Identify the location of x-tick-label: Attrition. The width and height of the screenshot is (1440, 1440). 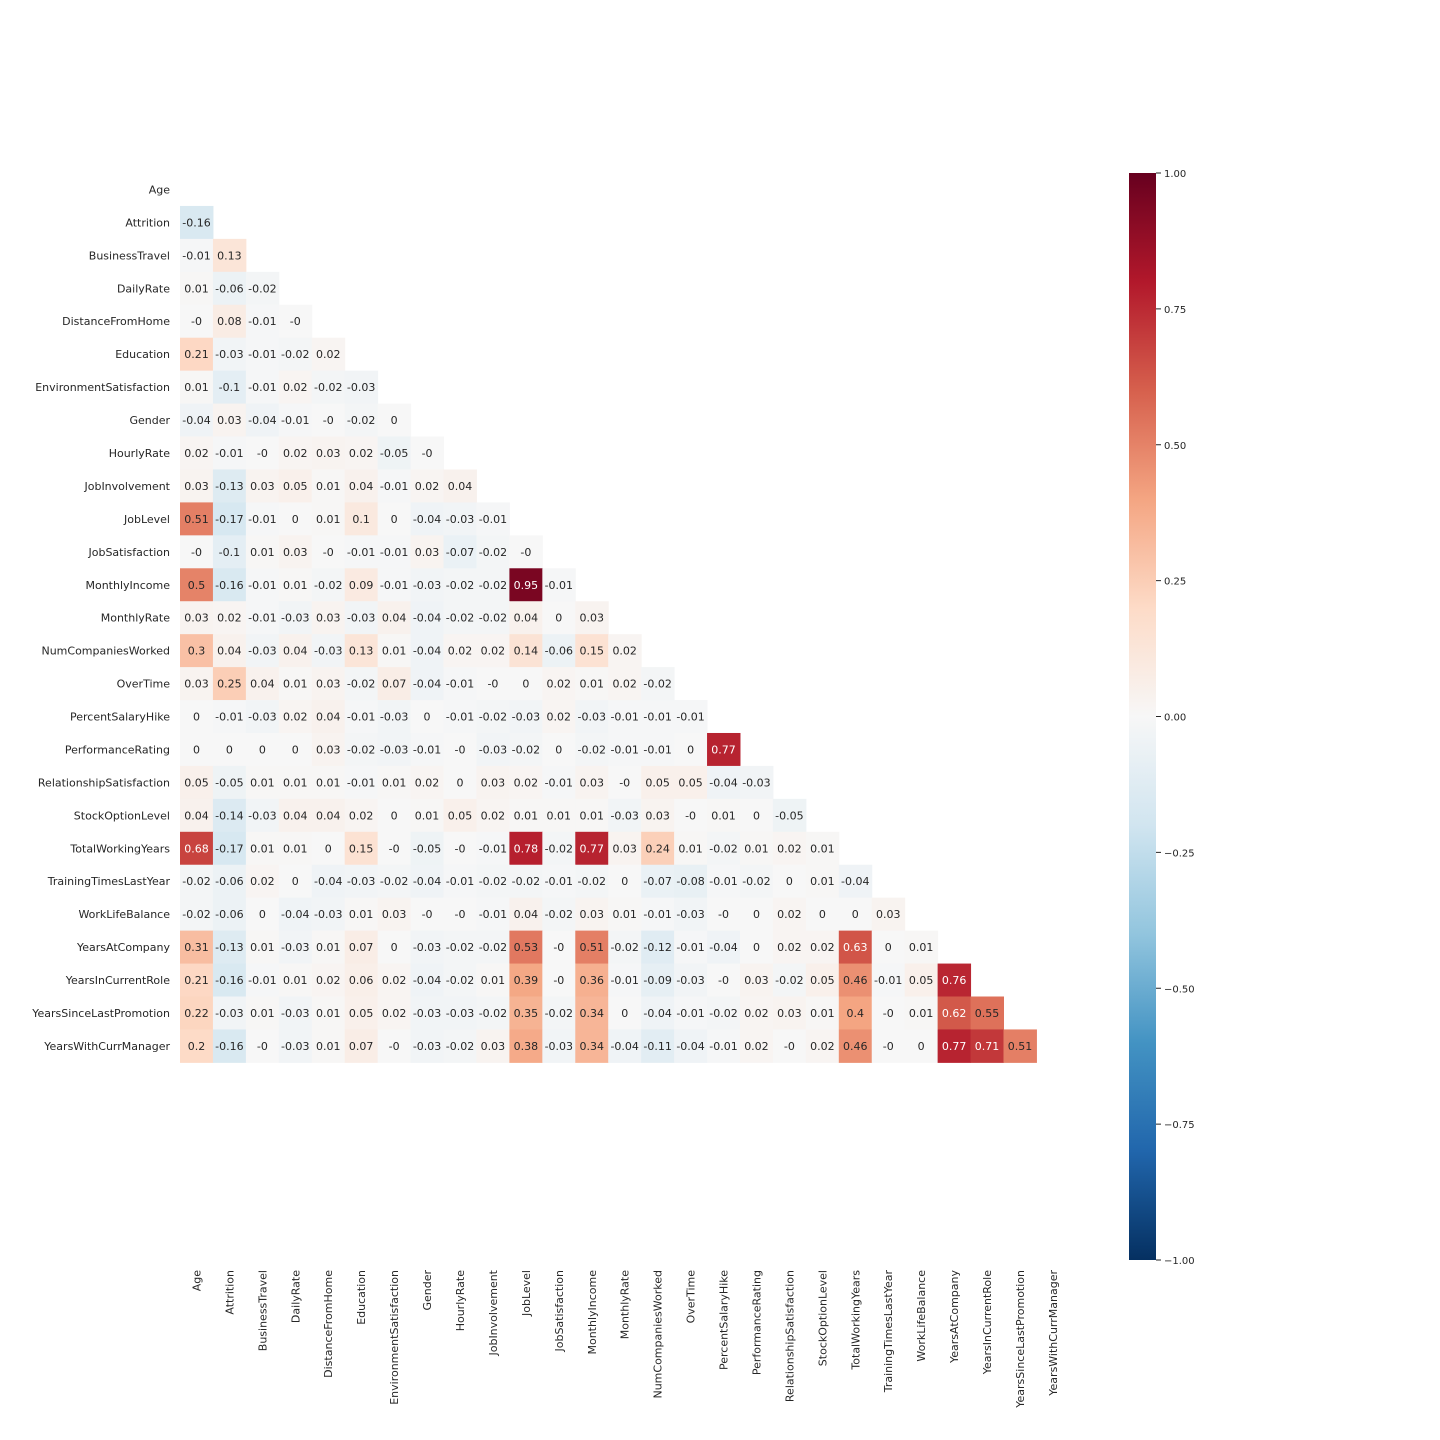
(229, 1292).